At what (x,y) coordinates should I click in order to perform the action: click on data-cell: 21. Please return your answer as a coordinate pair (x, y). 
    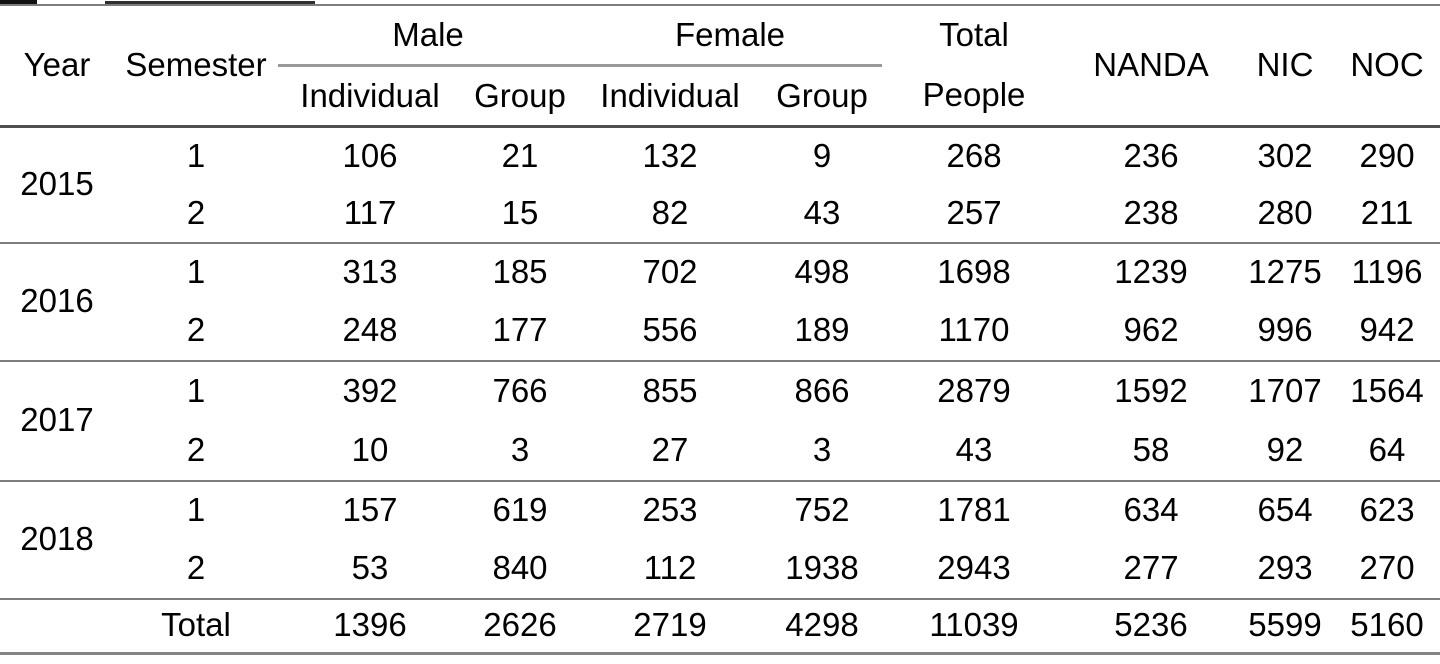
    Looking at the image, I should click on (520, 155).